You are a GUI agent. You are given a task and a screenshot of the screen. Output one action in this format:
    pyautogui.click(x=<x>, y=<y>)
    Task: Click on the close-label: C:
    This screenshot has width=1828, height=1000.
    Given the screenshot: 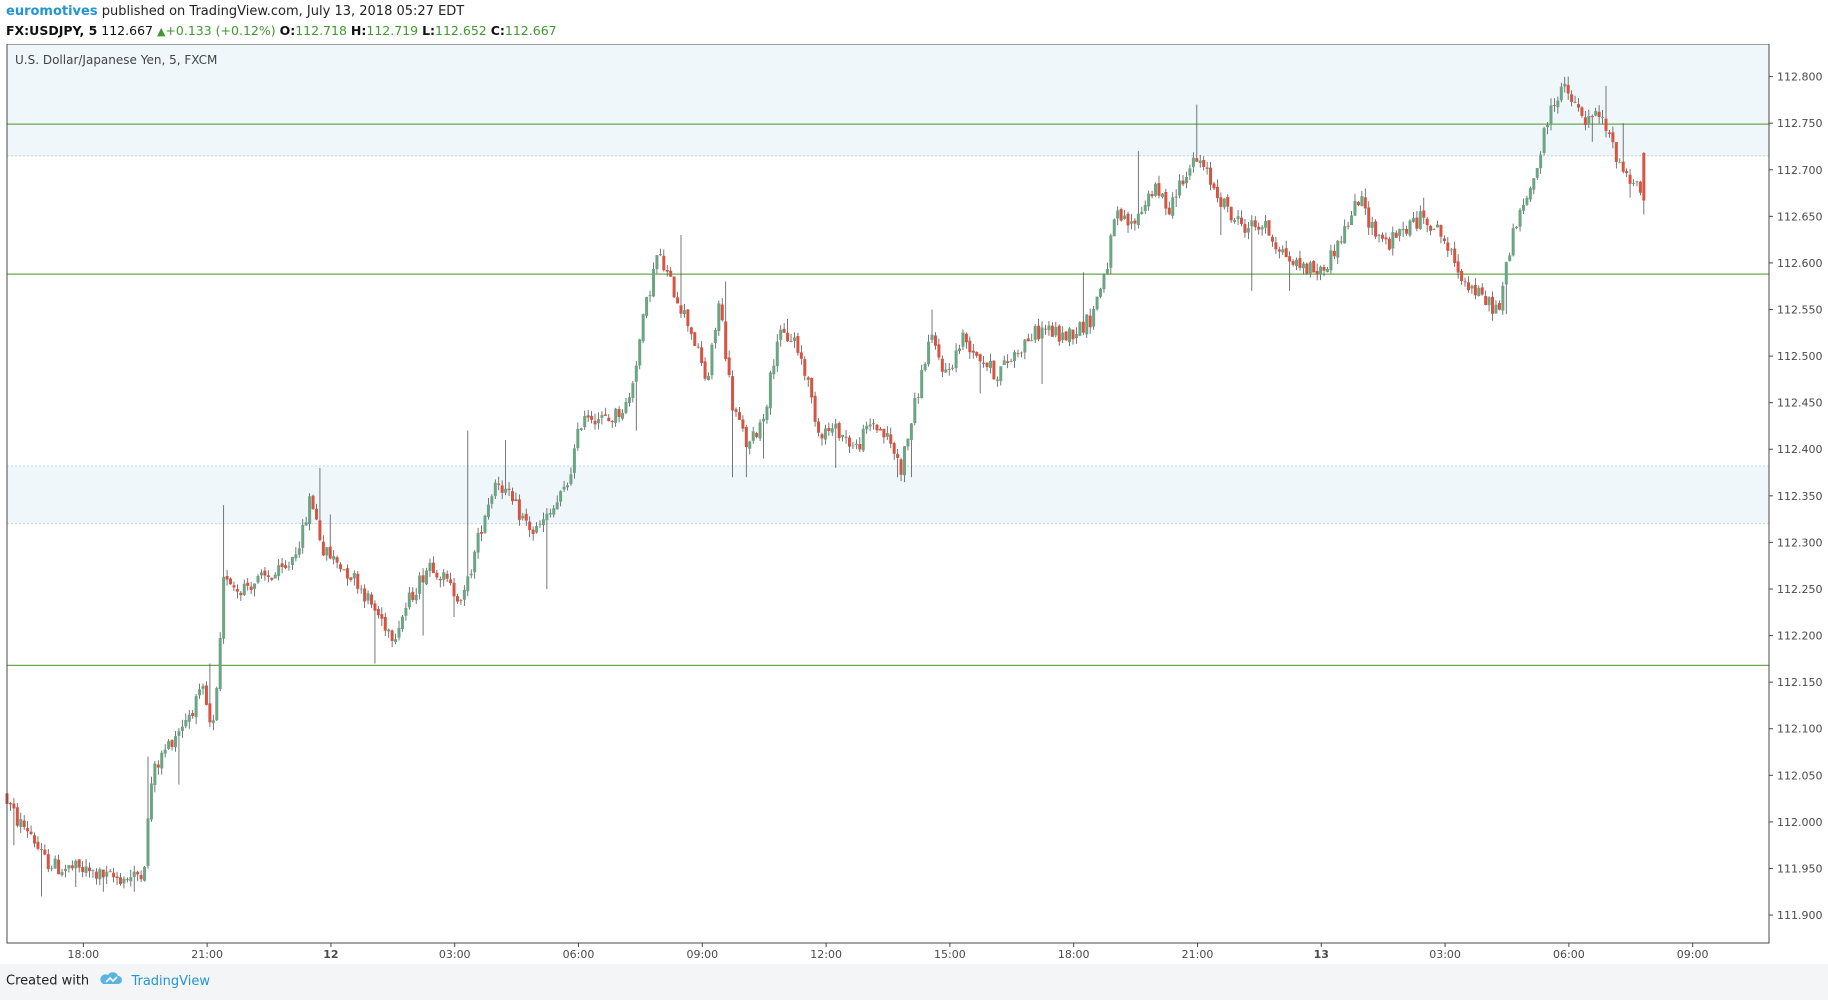 What is the action you would take?
    pyautogui.click(x=497, y=30)
    